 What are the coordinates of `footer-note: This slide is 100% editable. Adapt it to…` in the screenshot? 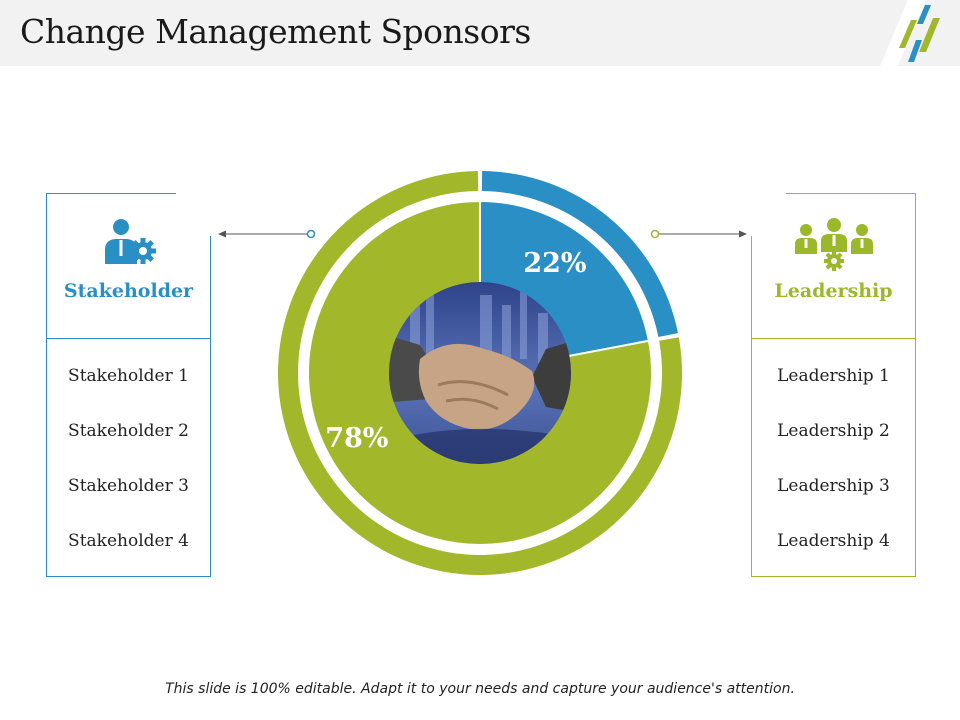 It's located at (480, 689).